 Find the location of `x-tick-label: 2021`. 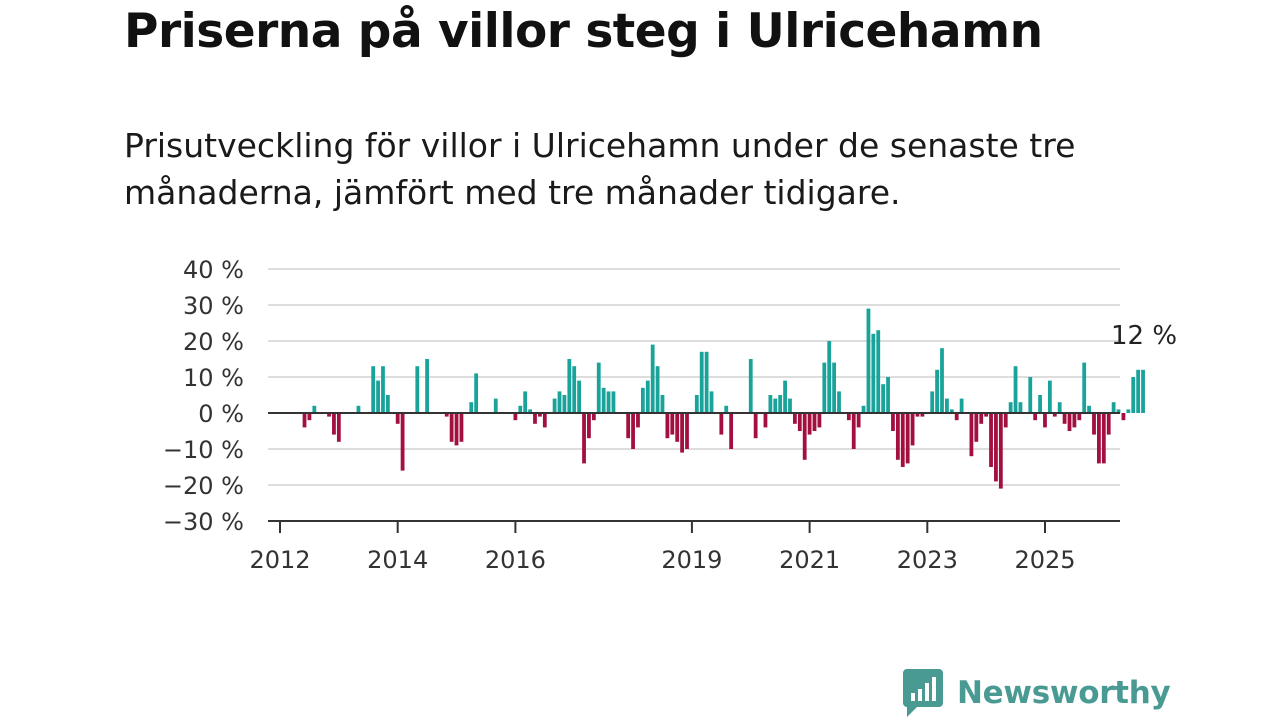

x-tick-label: 2021 is located at coordinates (809, 560).